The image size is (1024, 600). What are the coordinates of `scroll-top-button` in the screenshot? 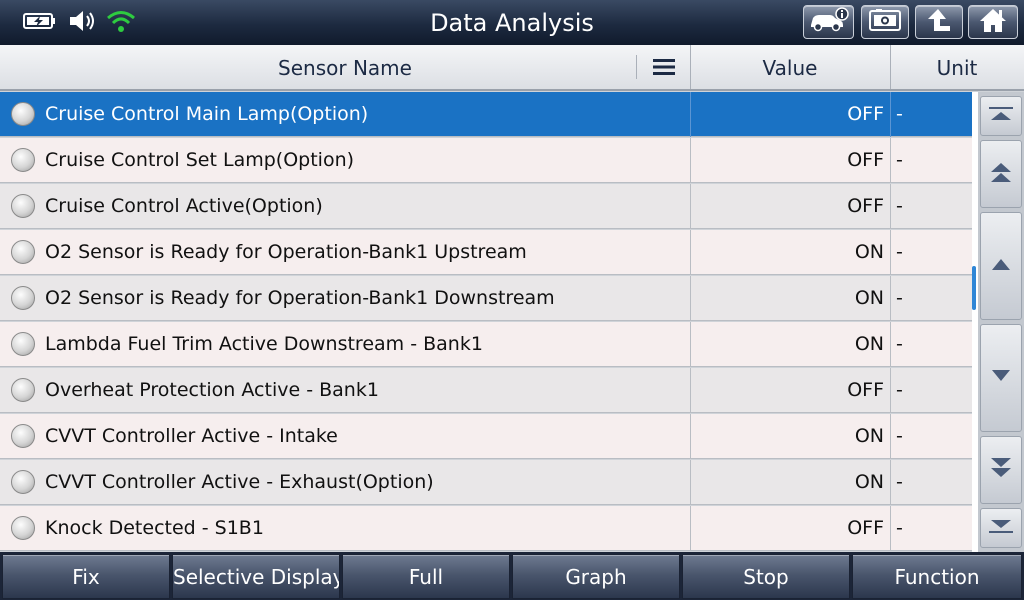 It's located at (1001, 116).